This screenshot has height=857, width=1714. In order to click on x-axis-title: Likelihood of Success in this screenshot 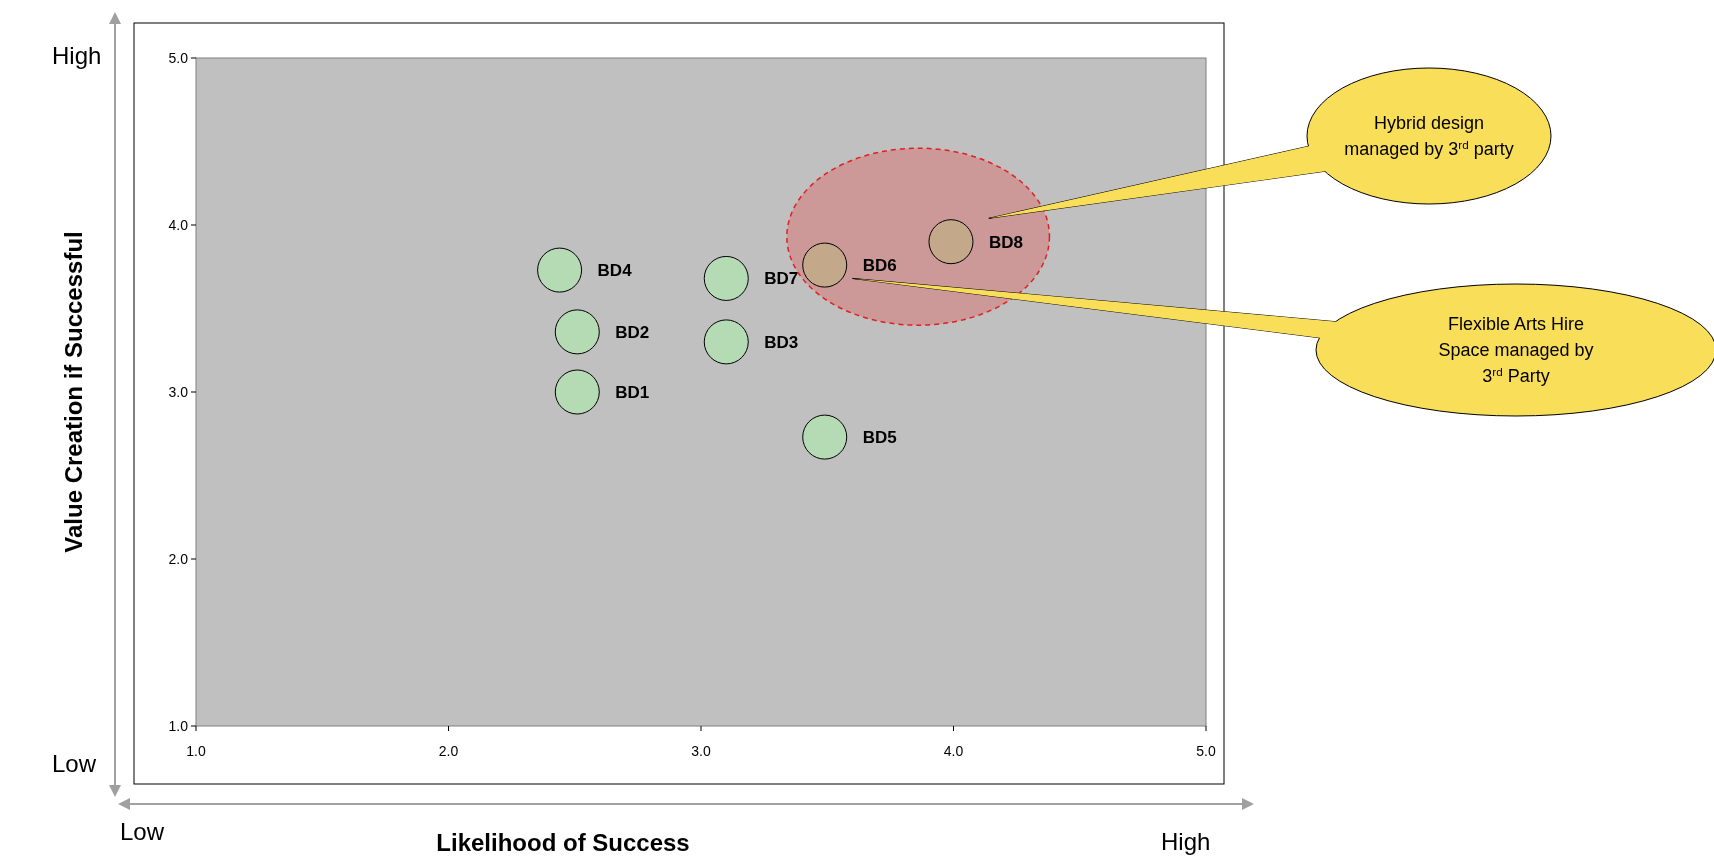, I will do `click(563, 842)`.